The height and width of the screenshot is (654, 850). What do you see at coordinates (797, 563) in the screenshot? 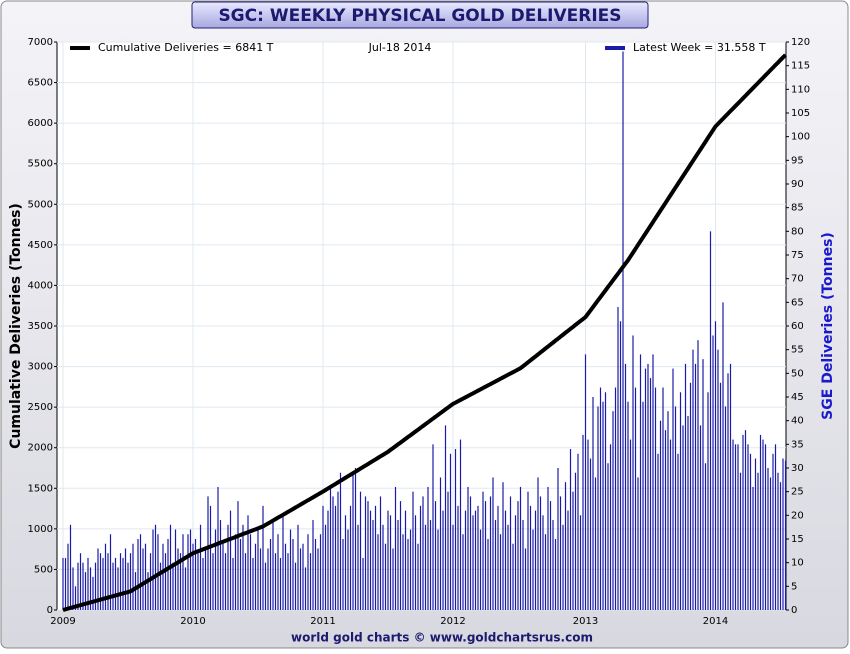
I see `y2-tick-label: 10` at bounding box center [797, 563].